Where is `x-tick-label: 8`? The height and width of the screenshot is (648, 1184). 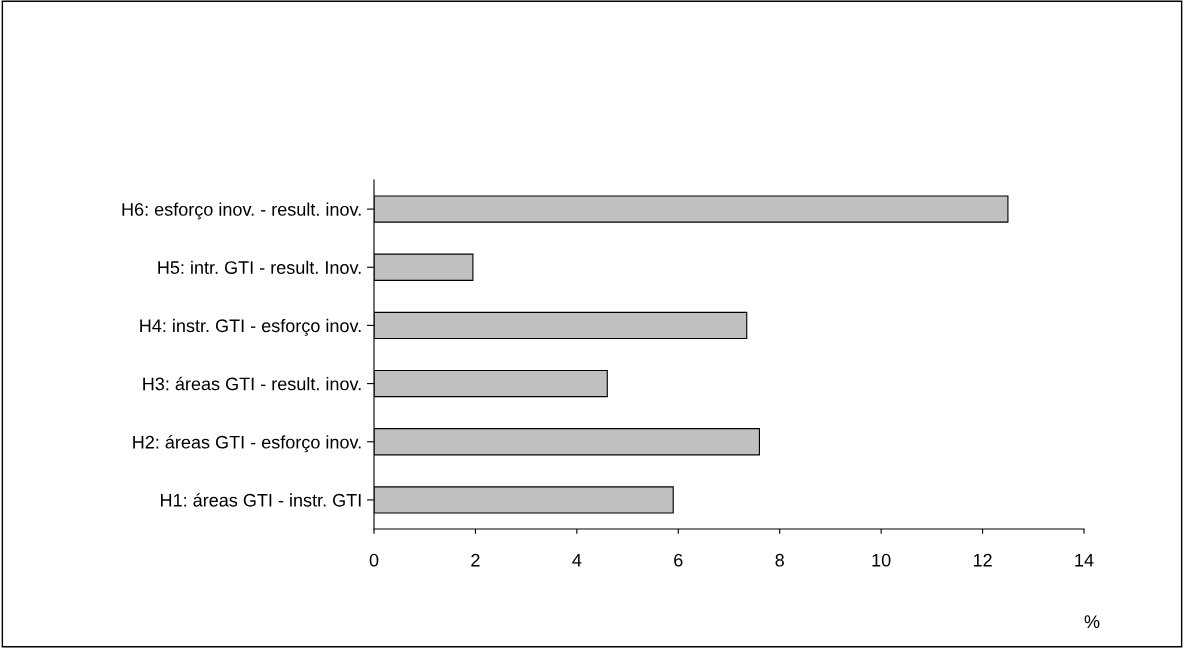
x-tick-label: 8 is located at coordinates (779, 560).